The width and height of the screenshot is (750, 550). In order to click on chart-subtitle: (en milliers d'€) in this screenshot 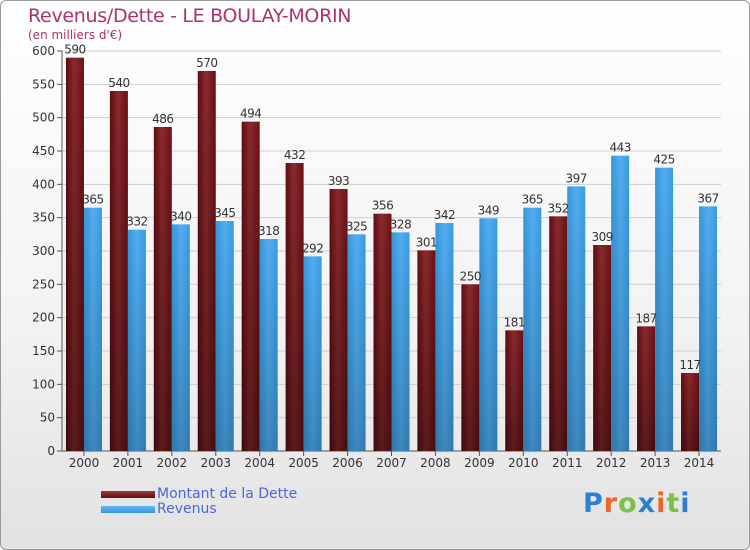, I will do `click(75, 35)`.